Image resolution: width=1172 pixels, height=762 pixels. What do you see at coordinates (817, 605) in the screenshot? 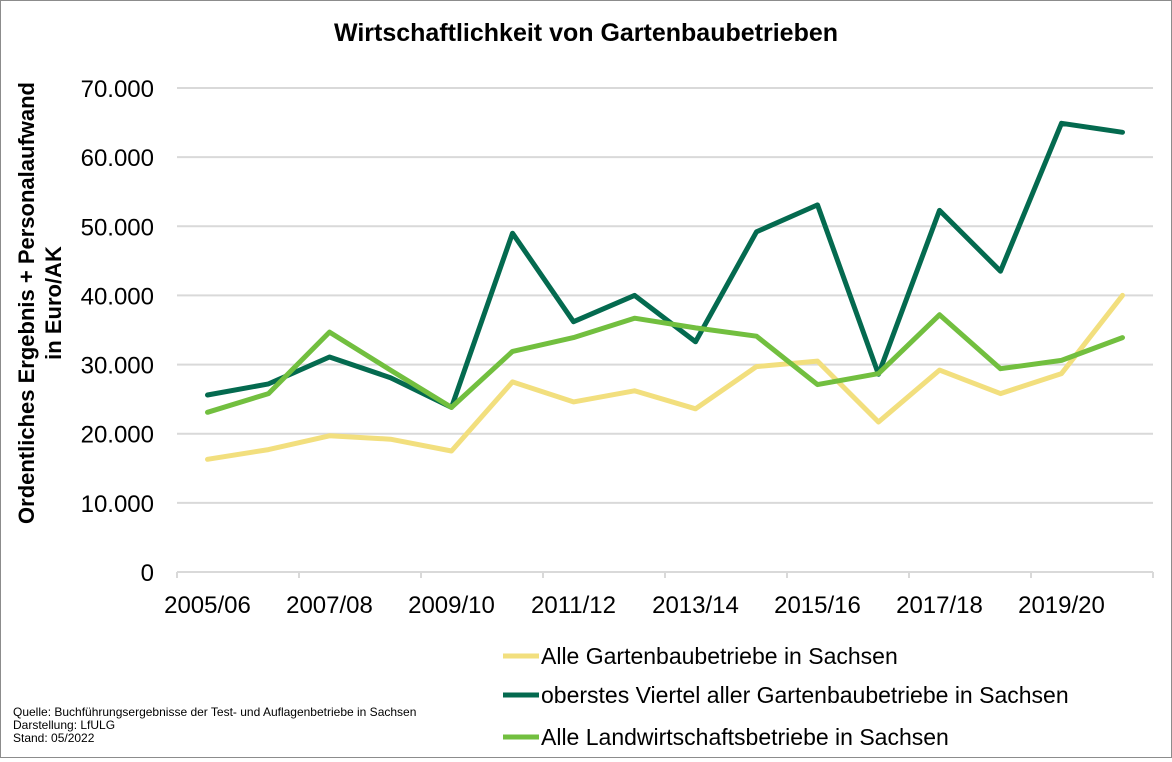
I see `x-tick-label: 2015/16` at bounding box center [817, 605].